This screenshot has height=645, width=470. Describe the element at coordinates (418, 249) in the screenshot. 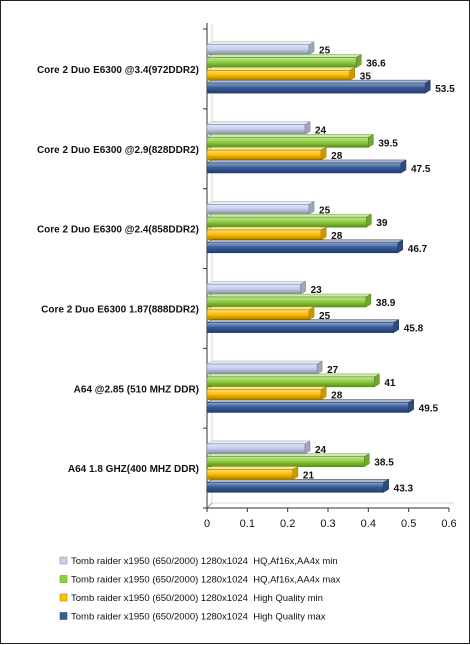

I see `data-label: 46.7` at that location.